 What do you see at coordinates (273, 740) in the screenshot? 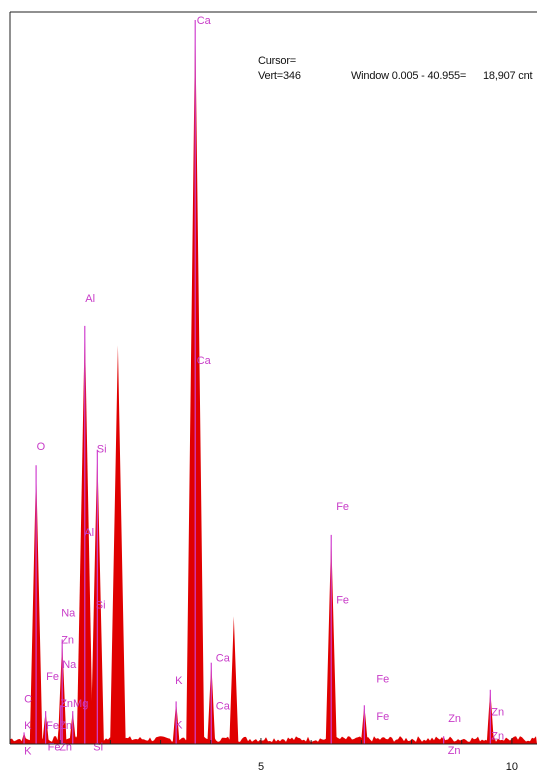
I see `background-noise` at bounding box center [273, 740].